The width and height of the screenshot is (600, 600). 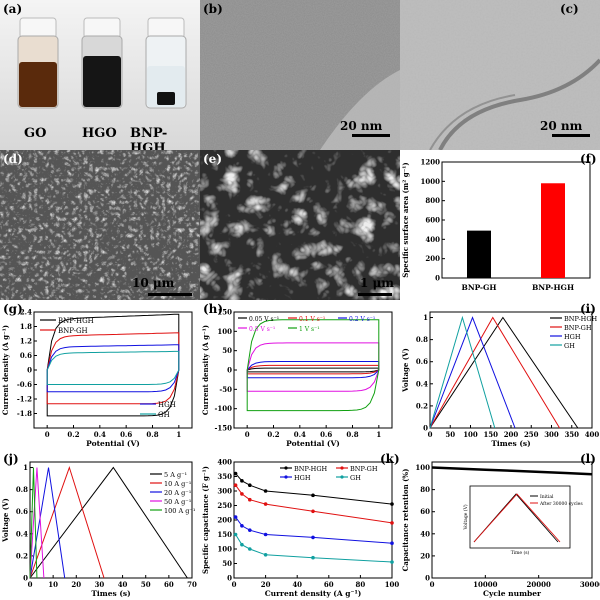 I want to click on y-tick-label: 200, so click(x=432, y=258).